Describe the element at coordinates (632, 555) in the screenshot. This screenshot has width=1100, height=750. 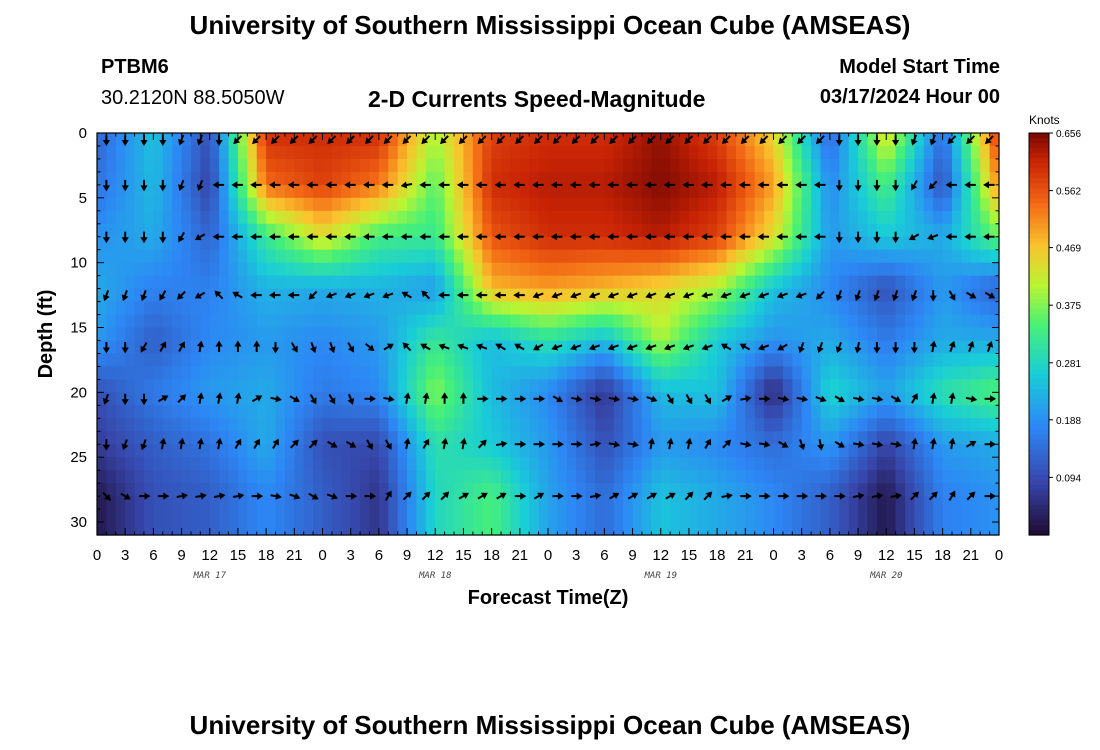
I see `x-tick-label: 9` at that location.